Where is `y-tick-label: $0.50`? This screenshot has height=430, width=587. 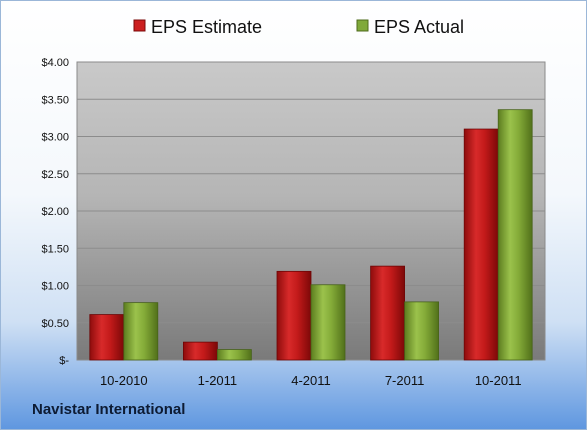 y-tick-label: $0.50 is located at coordinates (55, 324).